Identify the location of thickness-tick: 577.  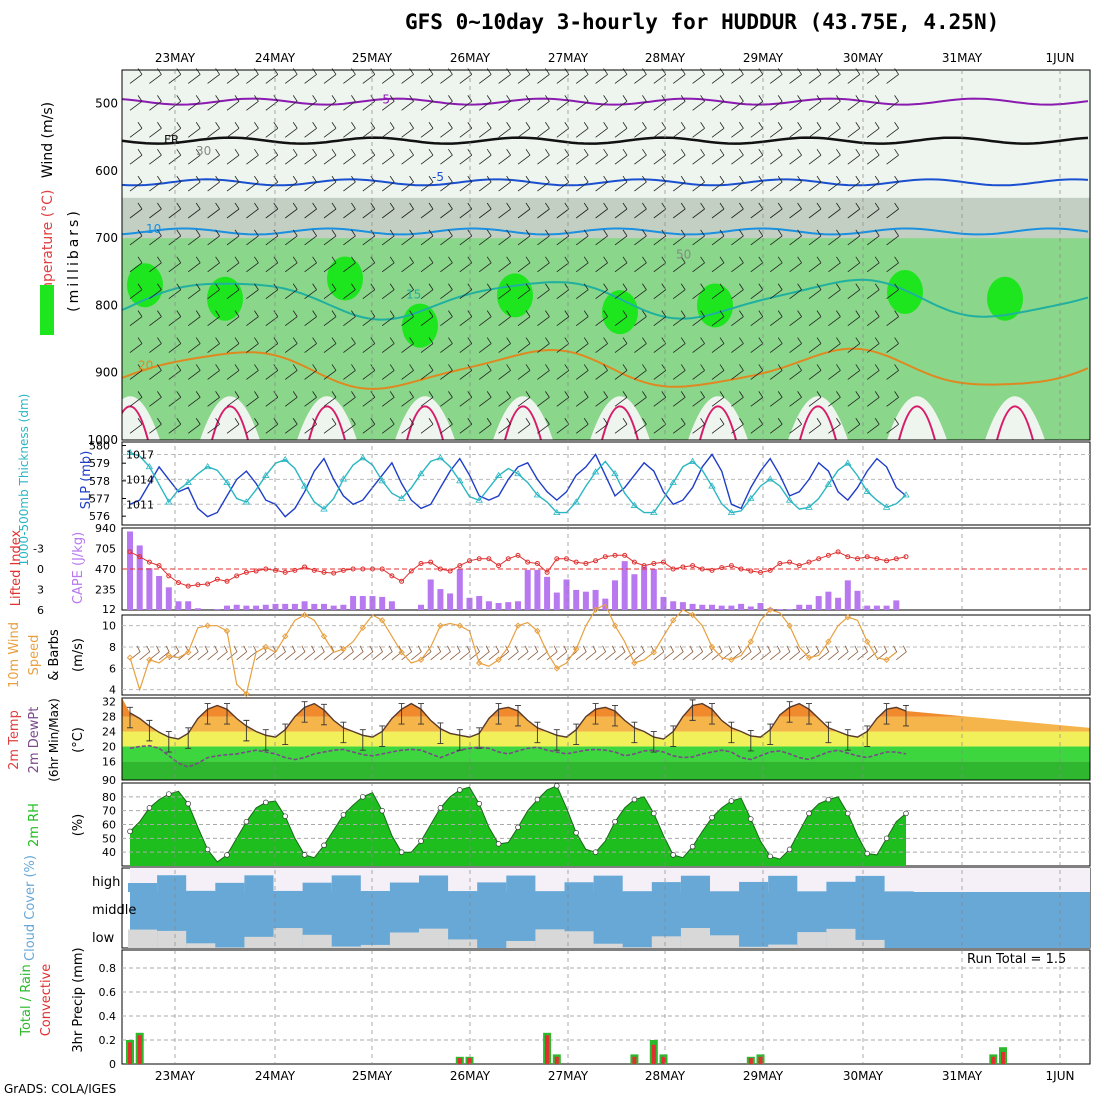
(99, 499).